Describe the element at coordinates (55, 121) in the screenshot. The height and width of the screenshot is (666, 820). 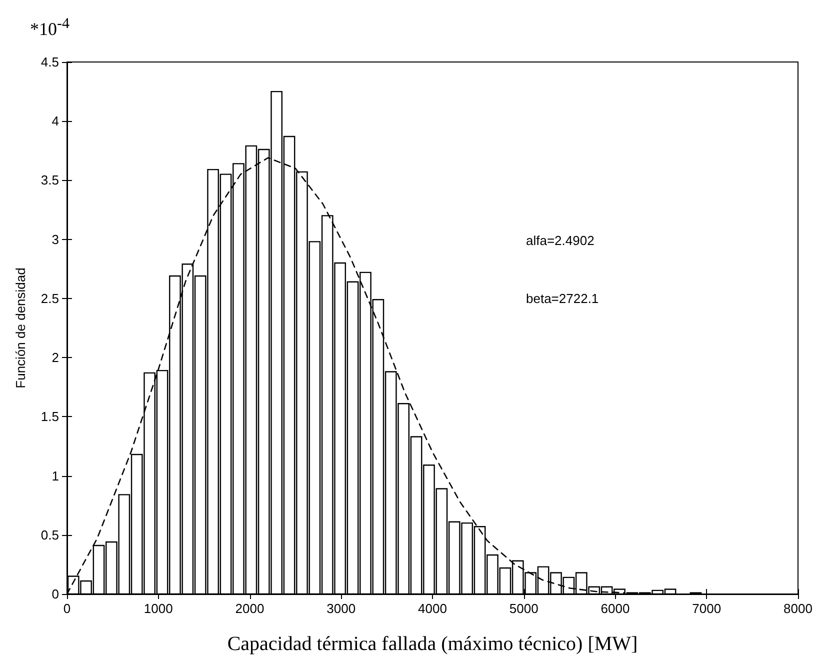
I see `y-tick-label: 4` at that location.